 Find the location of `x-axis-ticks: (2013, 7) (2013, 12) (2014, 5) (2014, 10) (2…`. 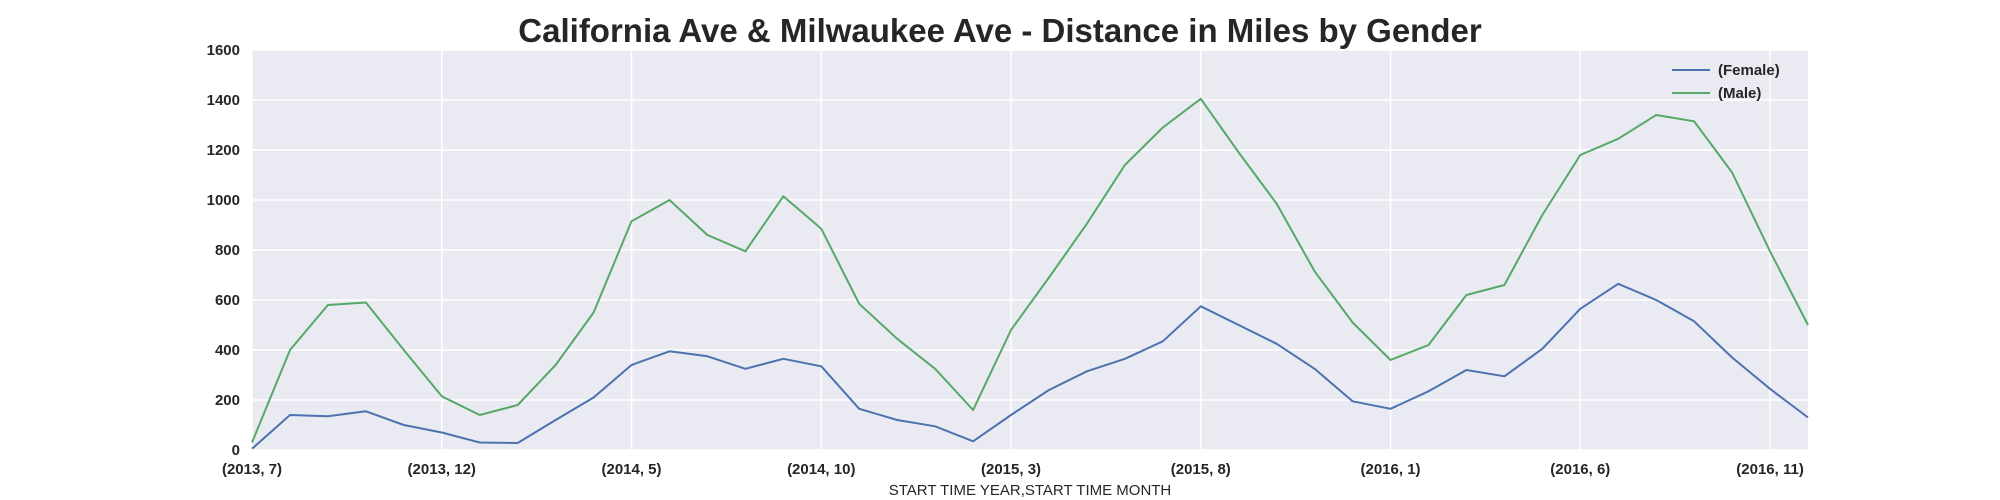

x-axis-ticks: (2013, 7) (2013, 12) (2014, 5) (2014, 10) (2… is located at coordinates (1013, 469).